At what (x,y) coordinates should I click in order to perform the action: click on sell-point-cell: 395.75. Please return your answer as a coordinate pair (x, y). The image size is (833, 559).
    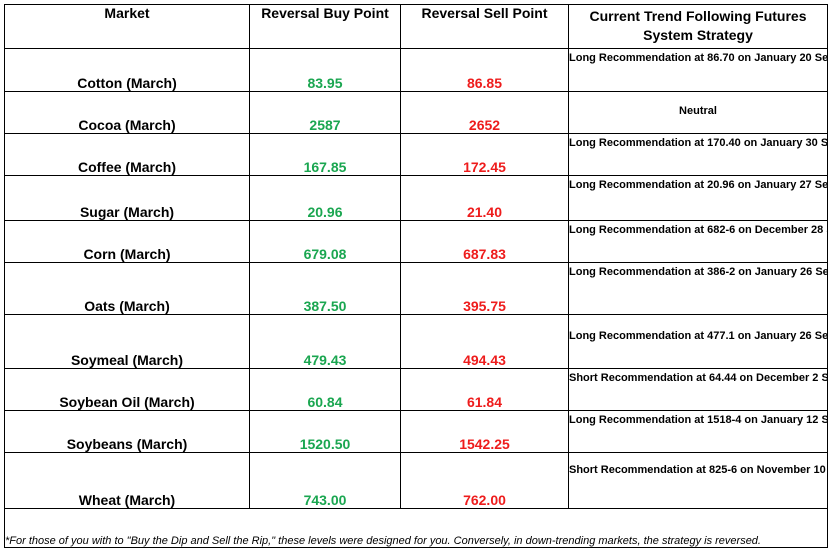
    Looking at the image, I should click on (484, 288).